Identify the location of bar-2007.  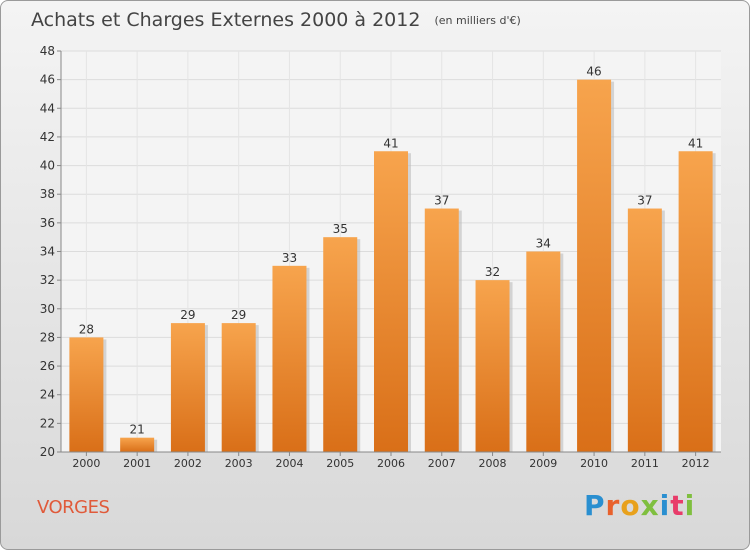
(441, 330).